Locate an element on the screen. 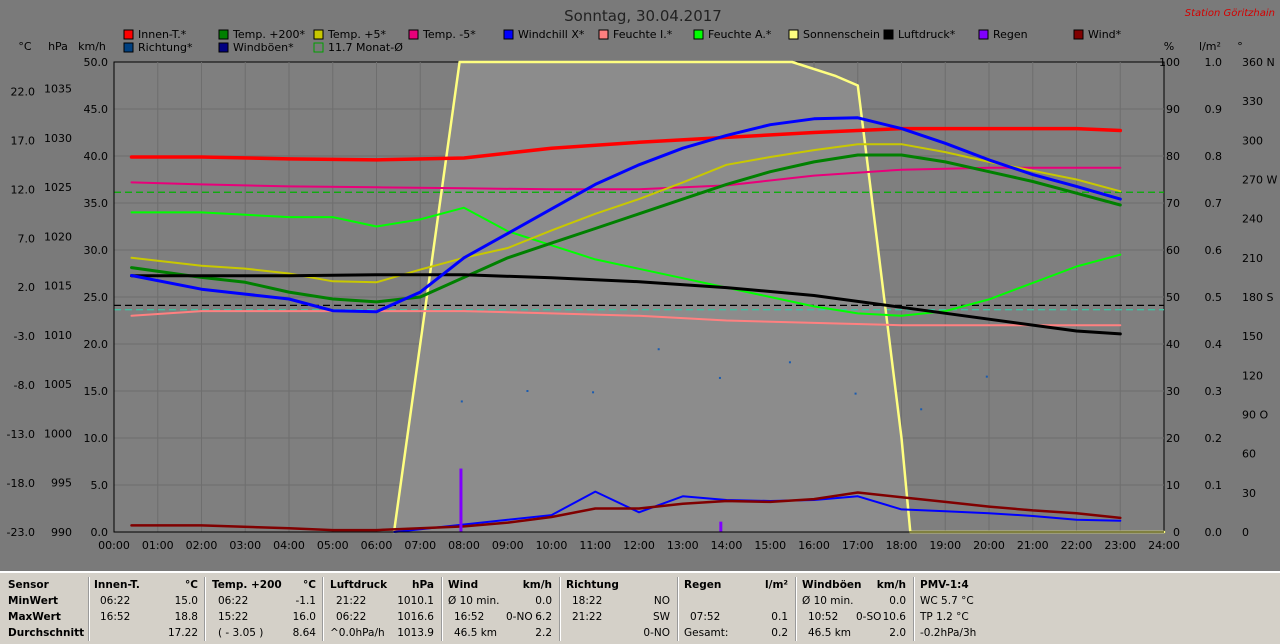 The width and height of the screenshot is (1280, 644). speed-tick-label: 5.0 is located at coordinates (100, 485).